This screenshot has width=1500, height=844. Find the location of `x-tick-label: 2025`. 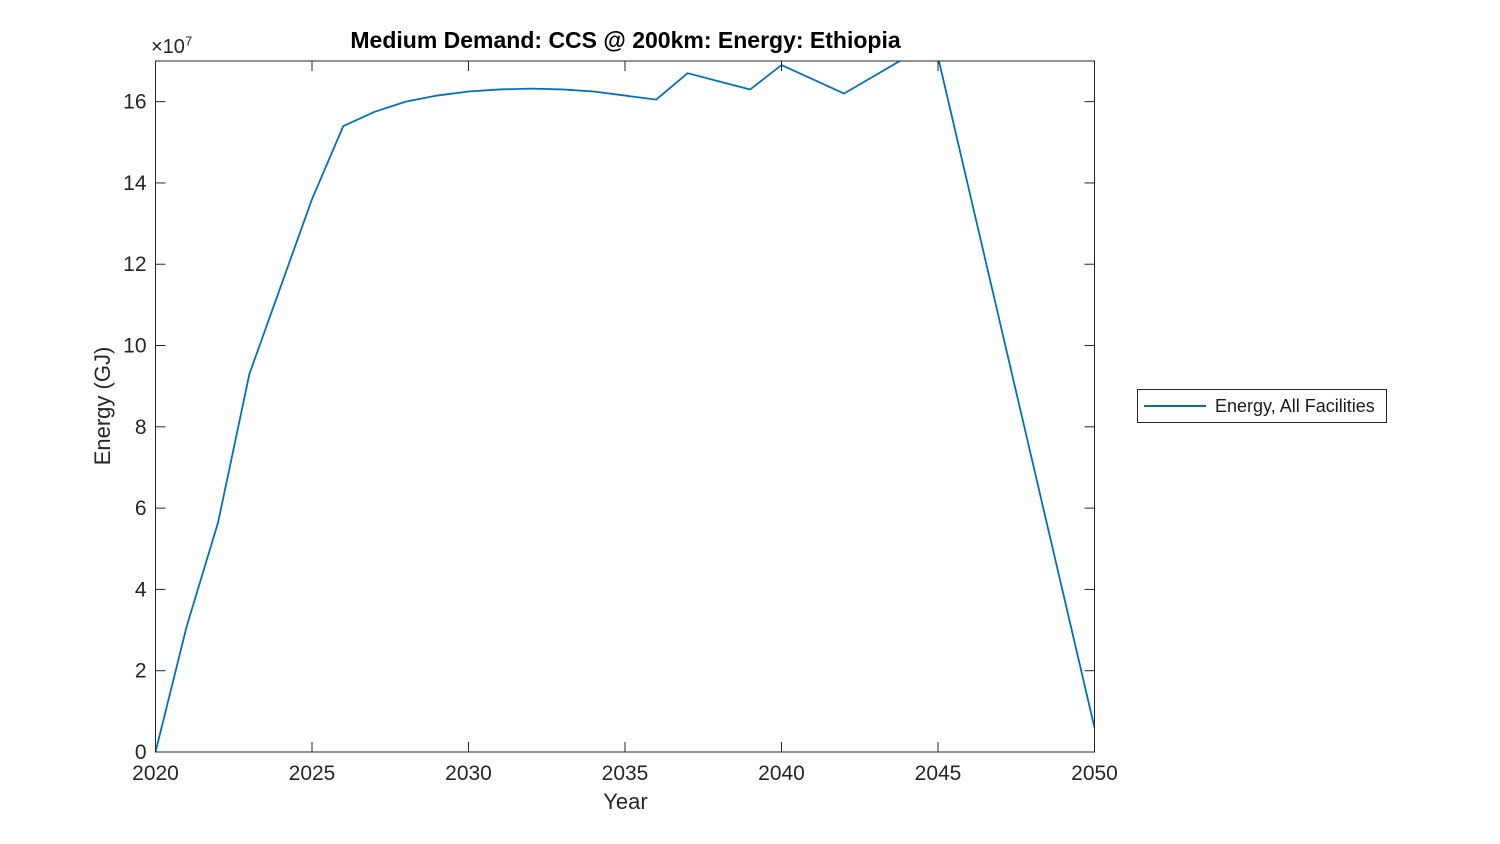

x-tick-label: 2025 is located at coordinates (312, 773).